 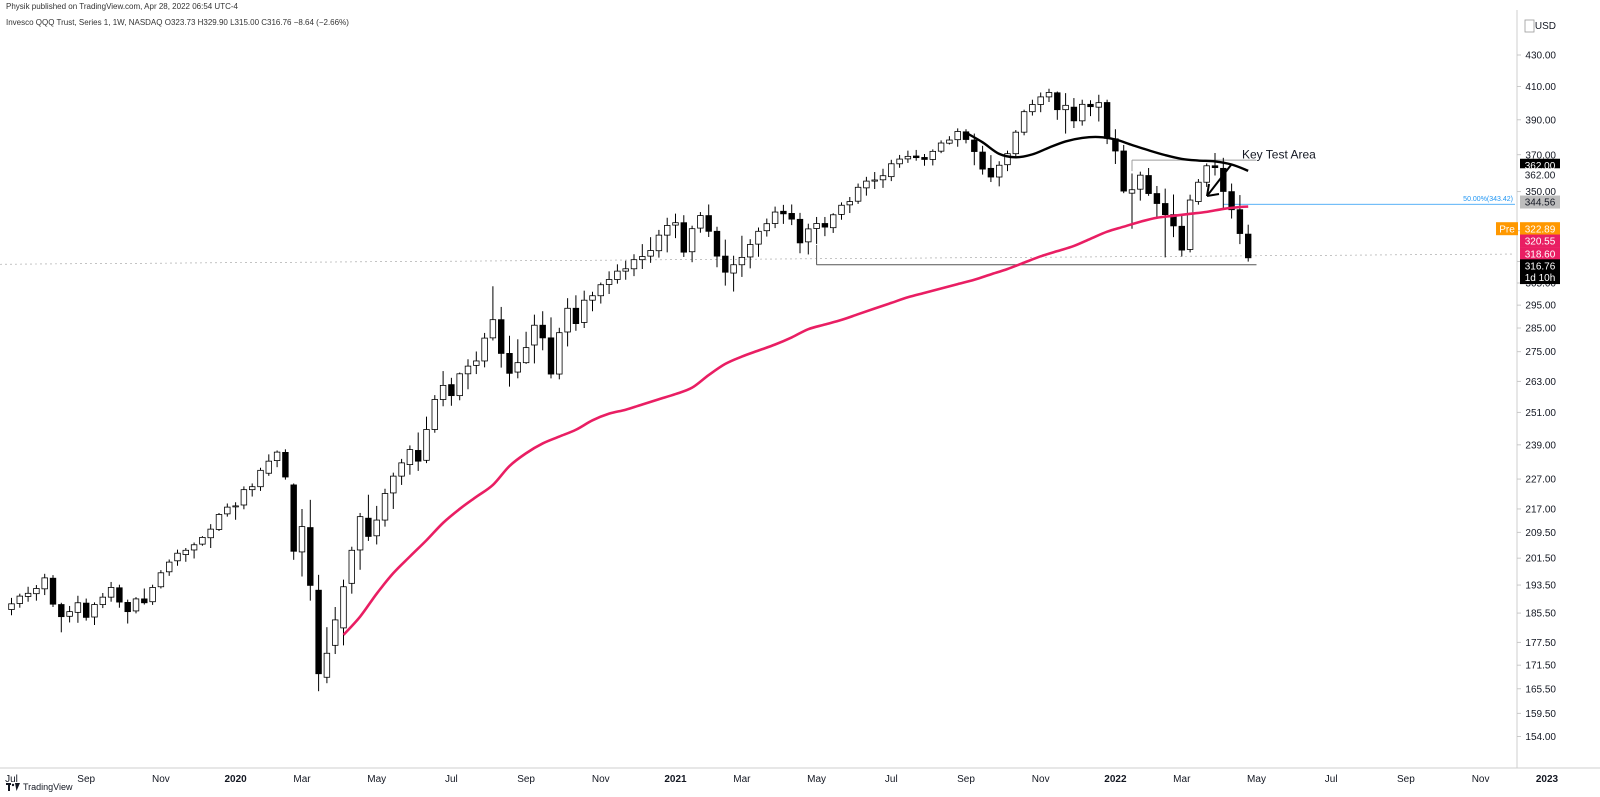 What do you see at coordinates (1540, 614) in the screenshot?
I see `price-tick-label: 185.50` at bounding box center [1540, 614].